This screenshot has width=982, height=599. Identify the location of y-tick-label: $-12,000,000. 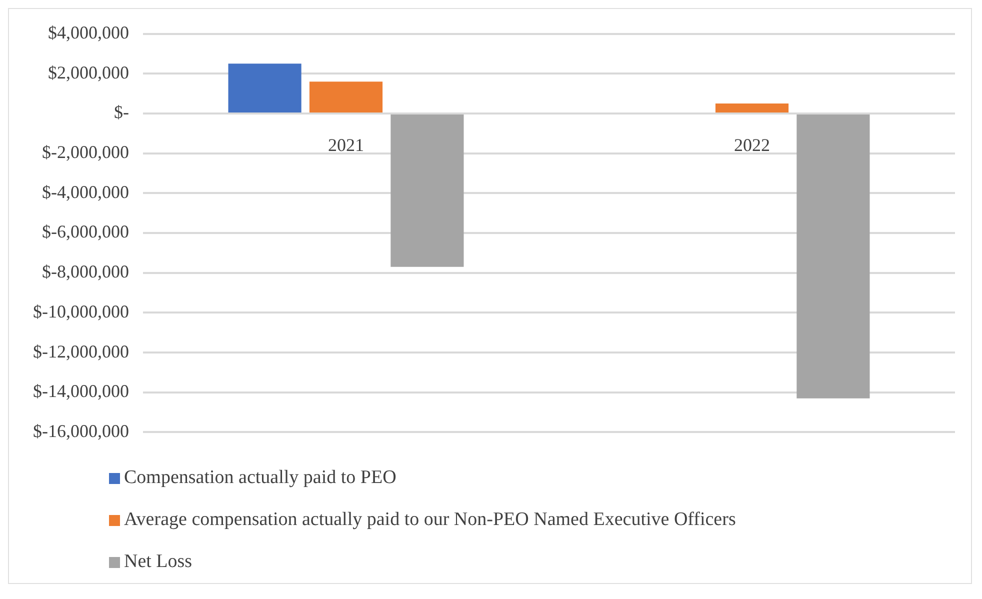
(80, 351).